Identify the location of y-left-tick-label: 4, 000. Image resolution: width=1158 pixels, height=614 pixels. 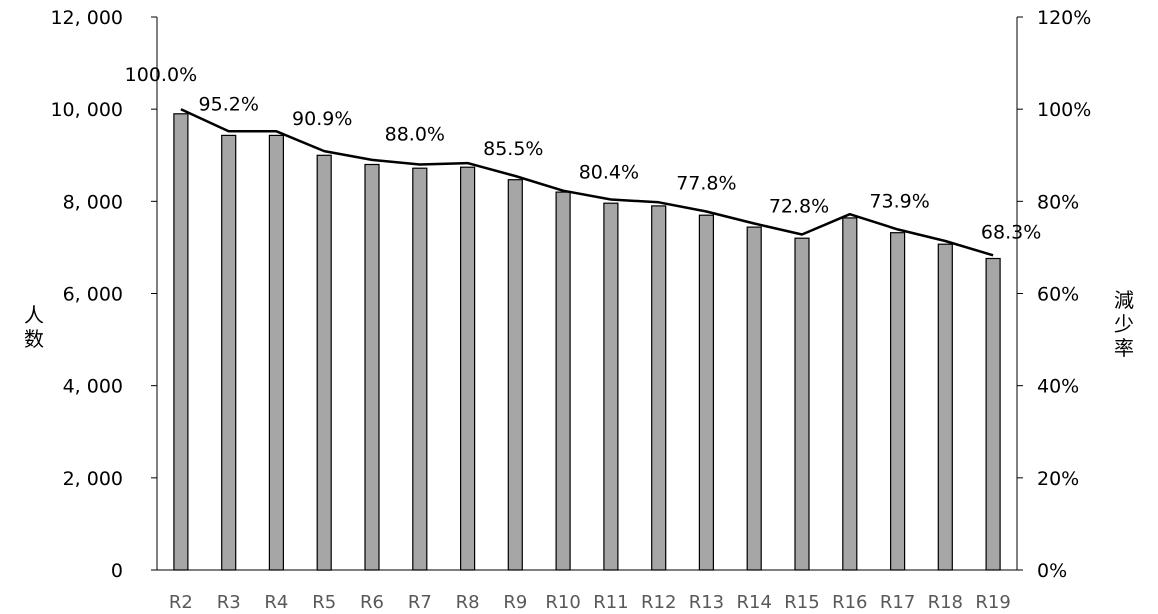
(93, 387).